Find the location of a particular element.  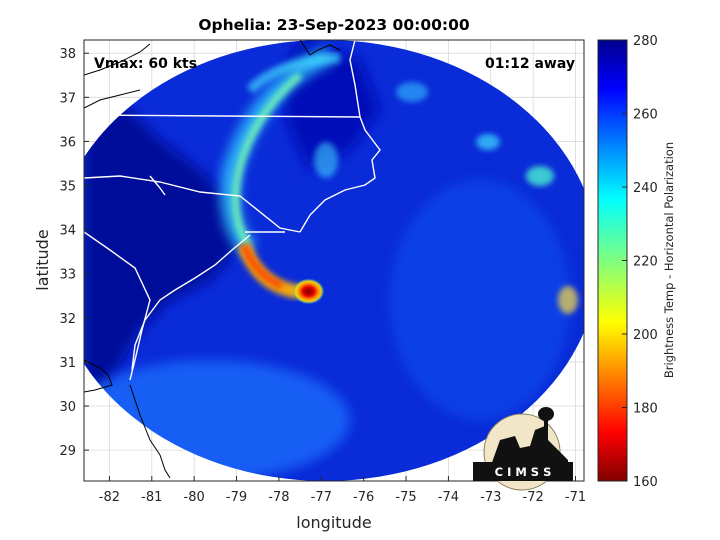

x-tick-label: -79 is located at coordinates (236, 497).